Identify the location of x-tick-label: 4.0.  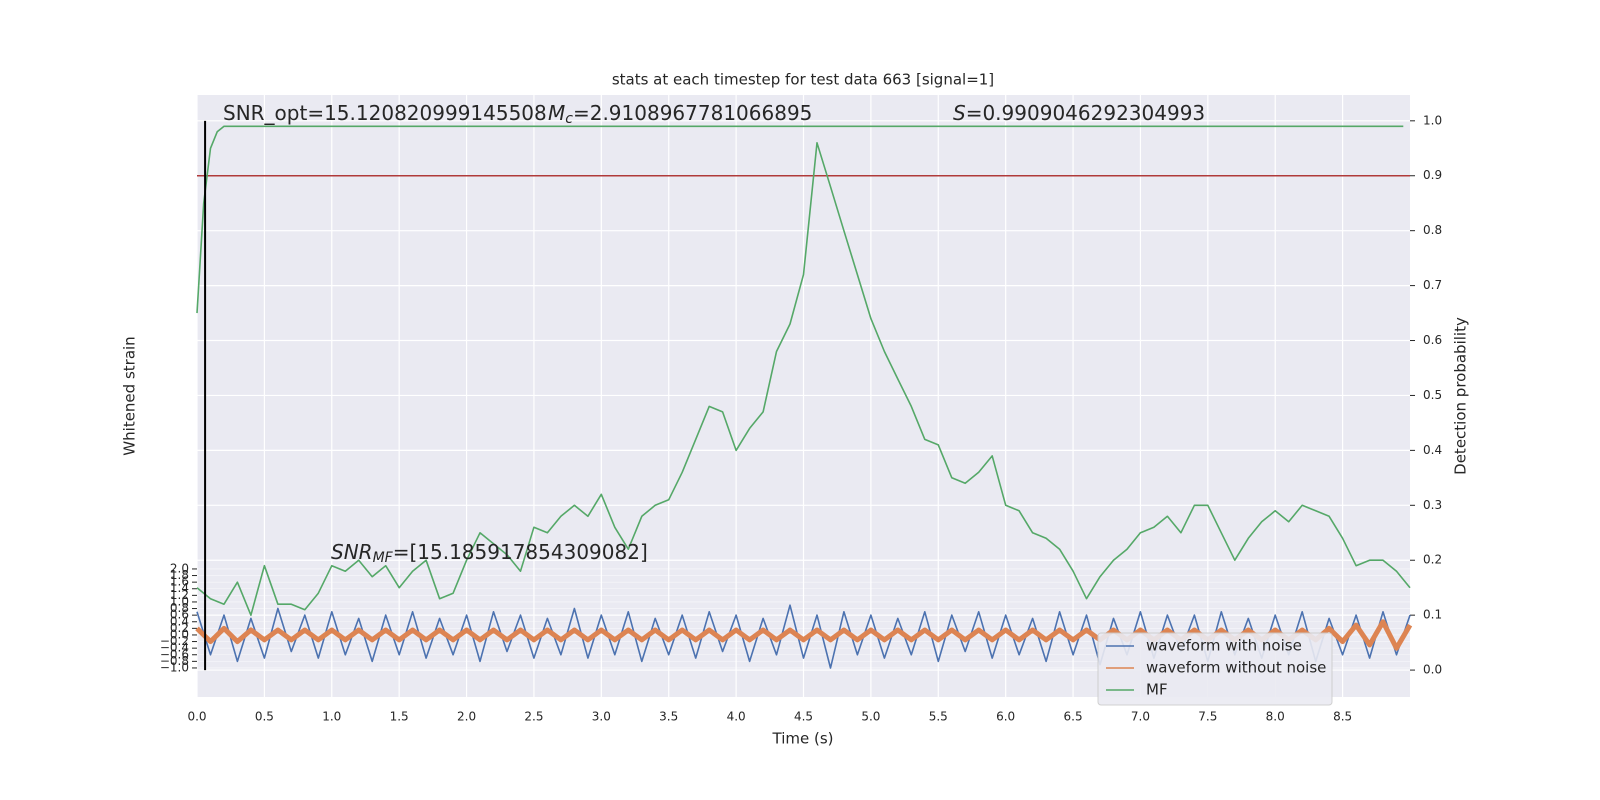
(736, 717).